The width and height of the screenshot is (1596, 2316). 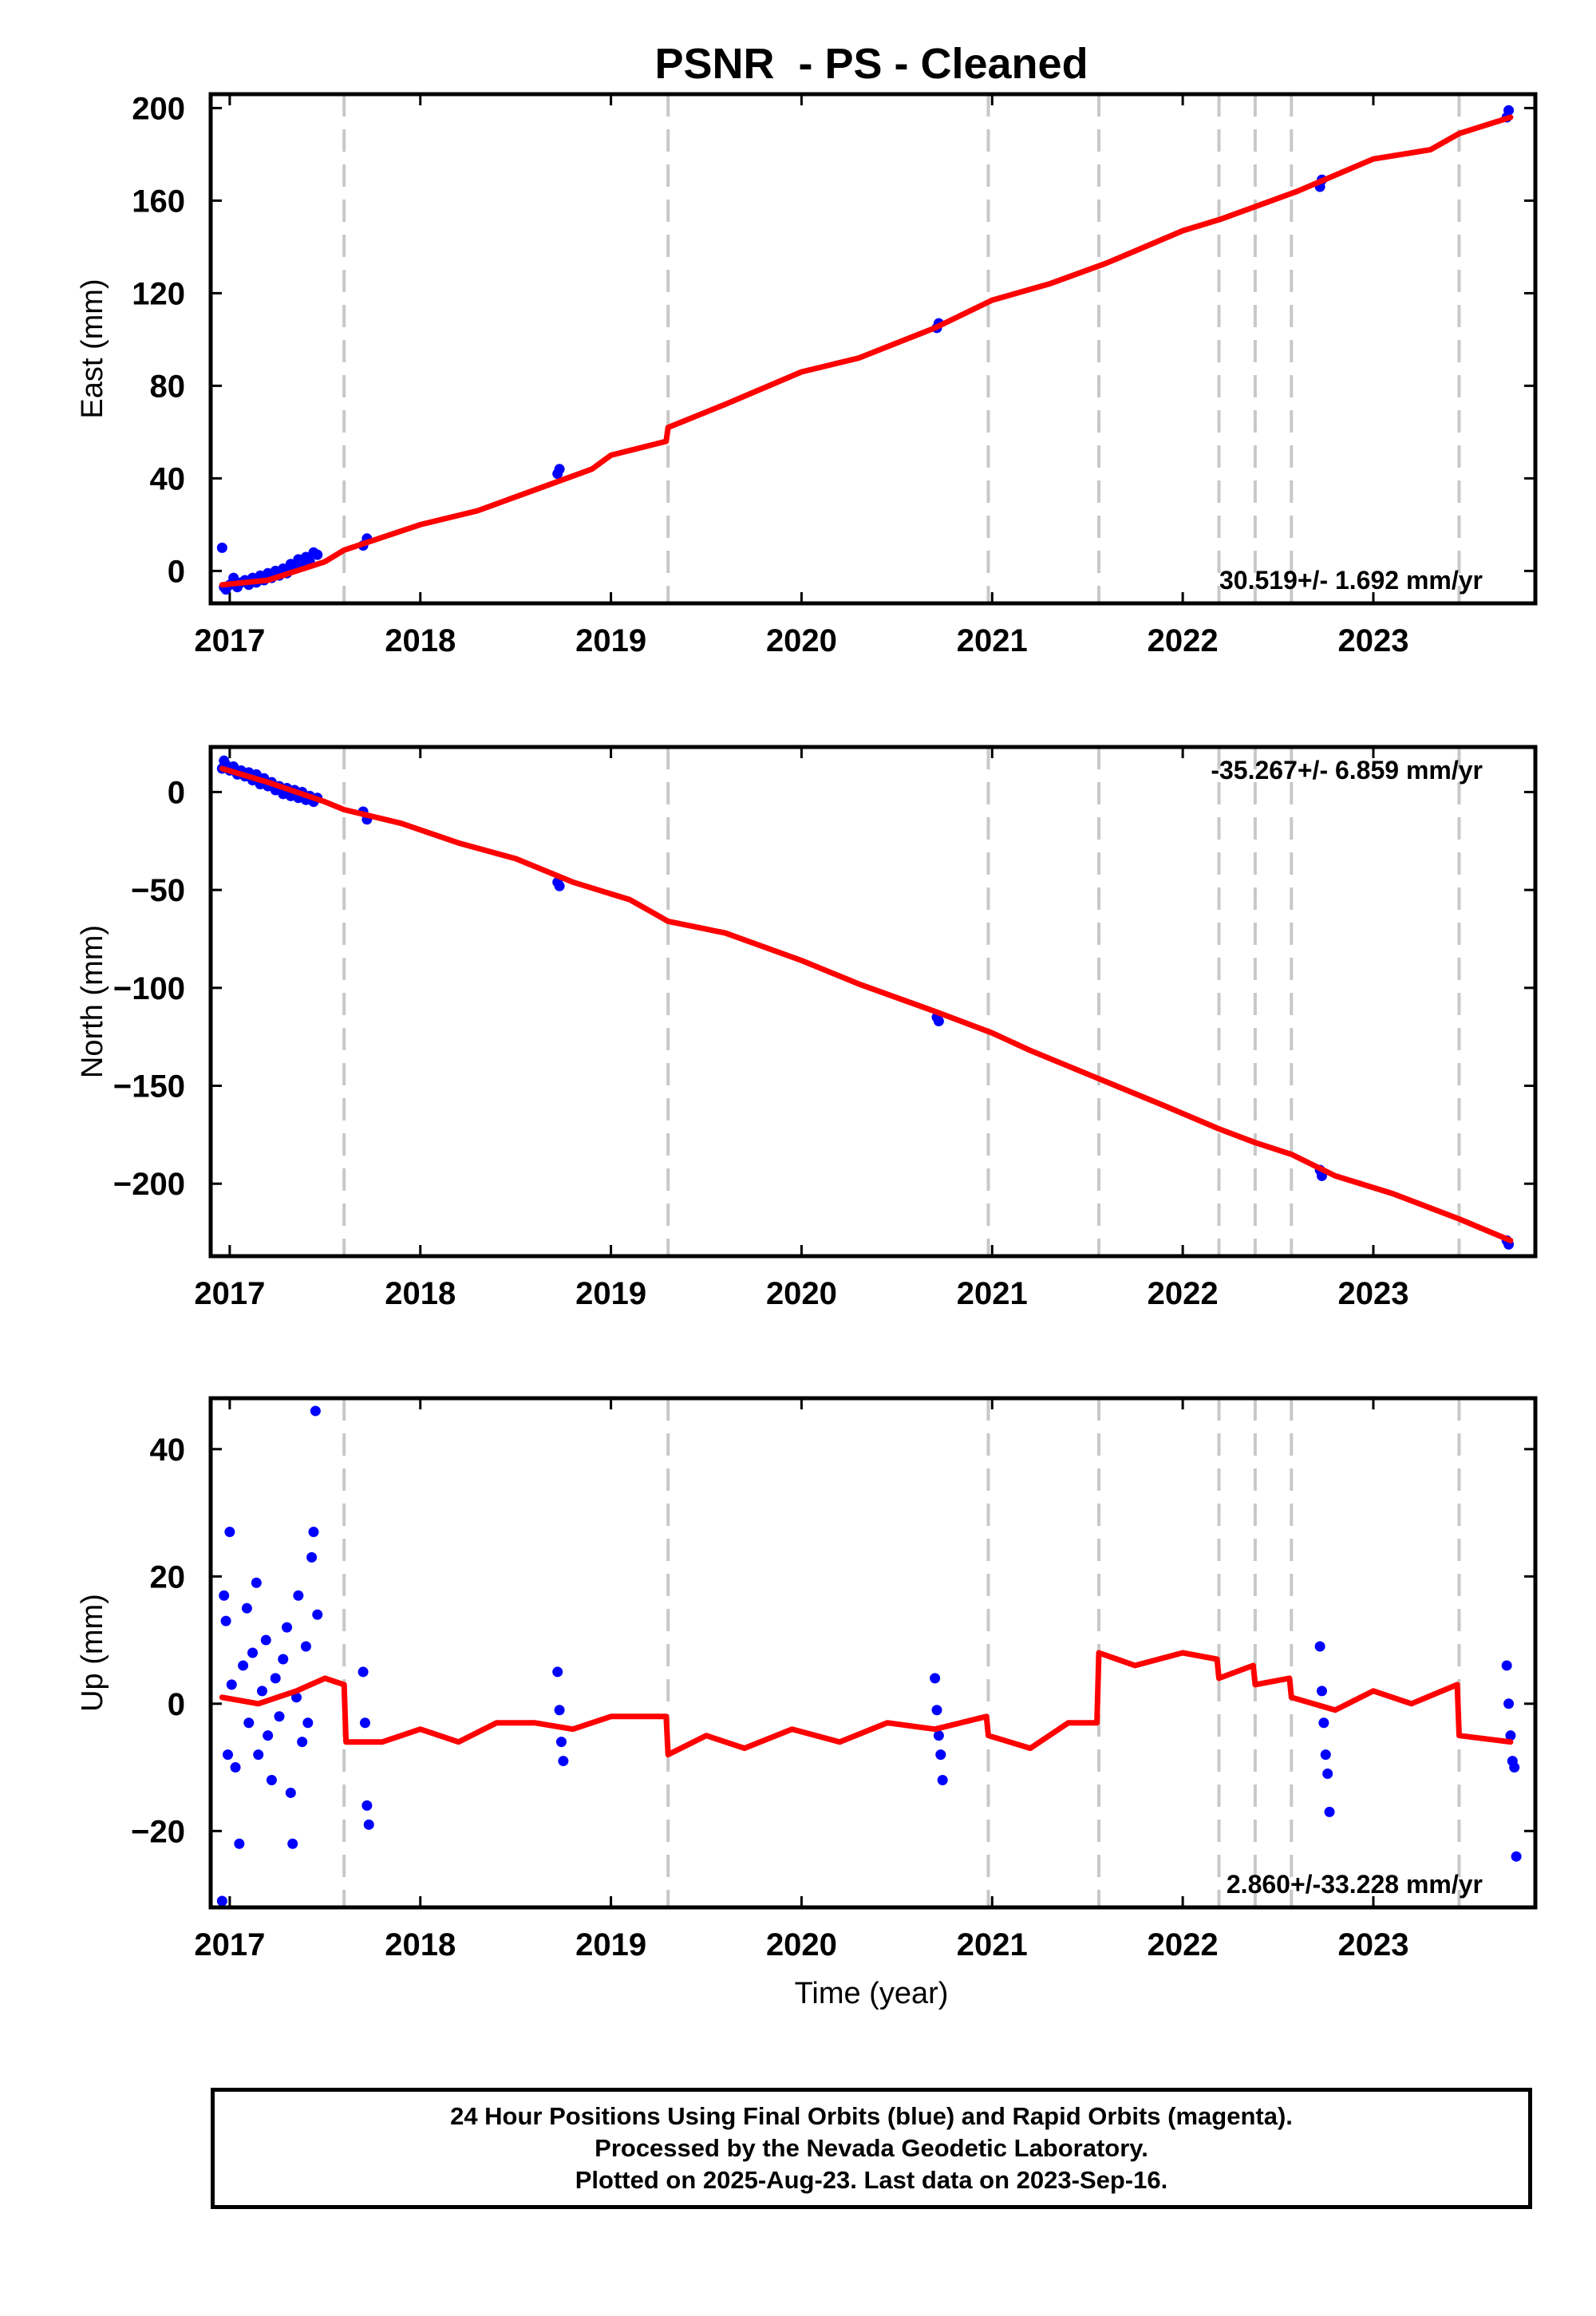 What do you see at coordinates (866, 1704) in the screenshot?
I see `model-fit-line` at bounding box center [866, 1704].